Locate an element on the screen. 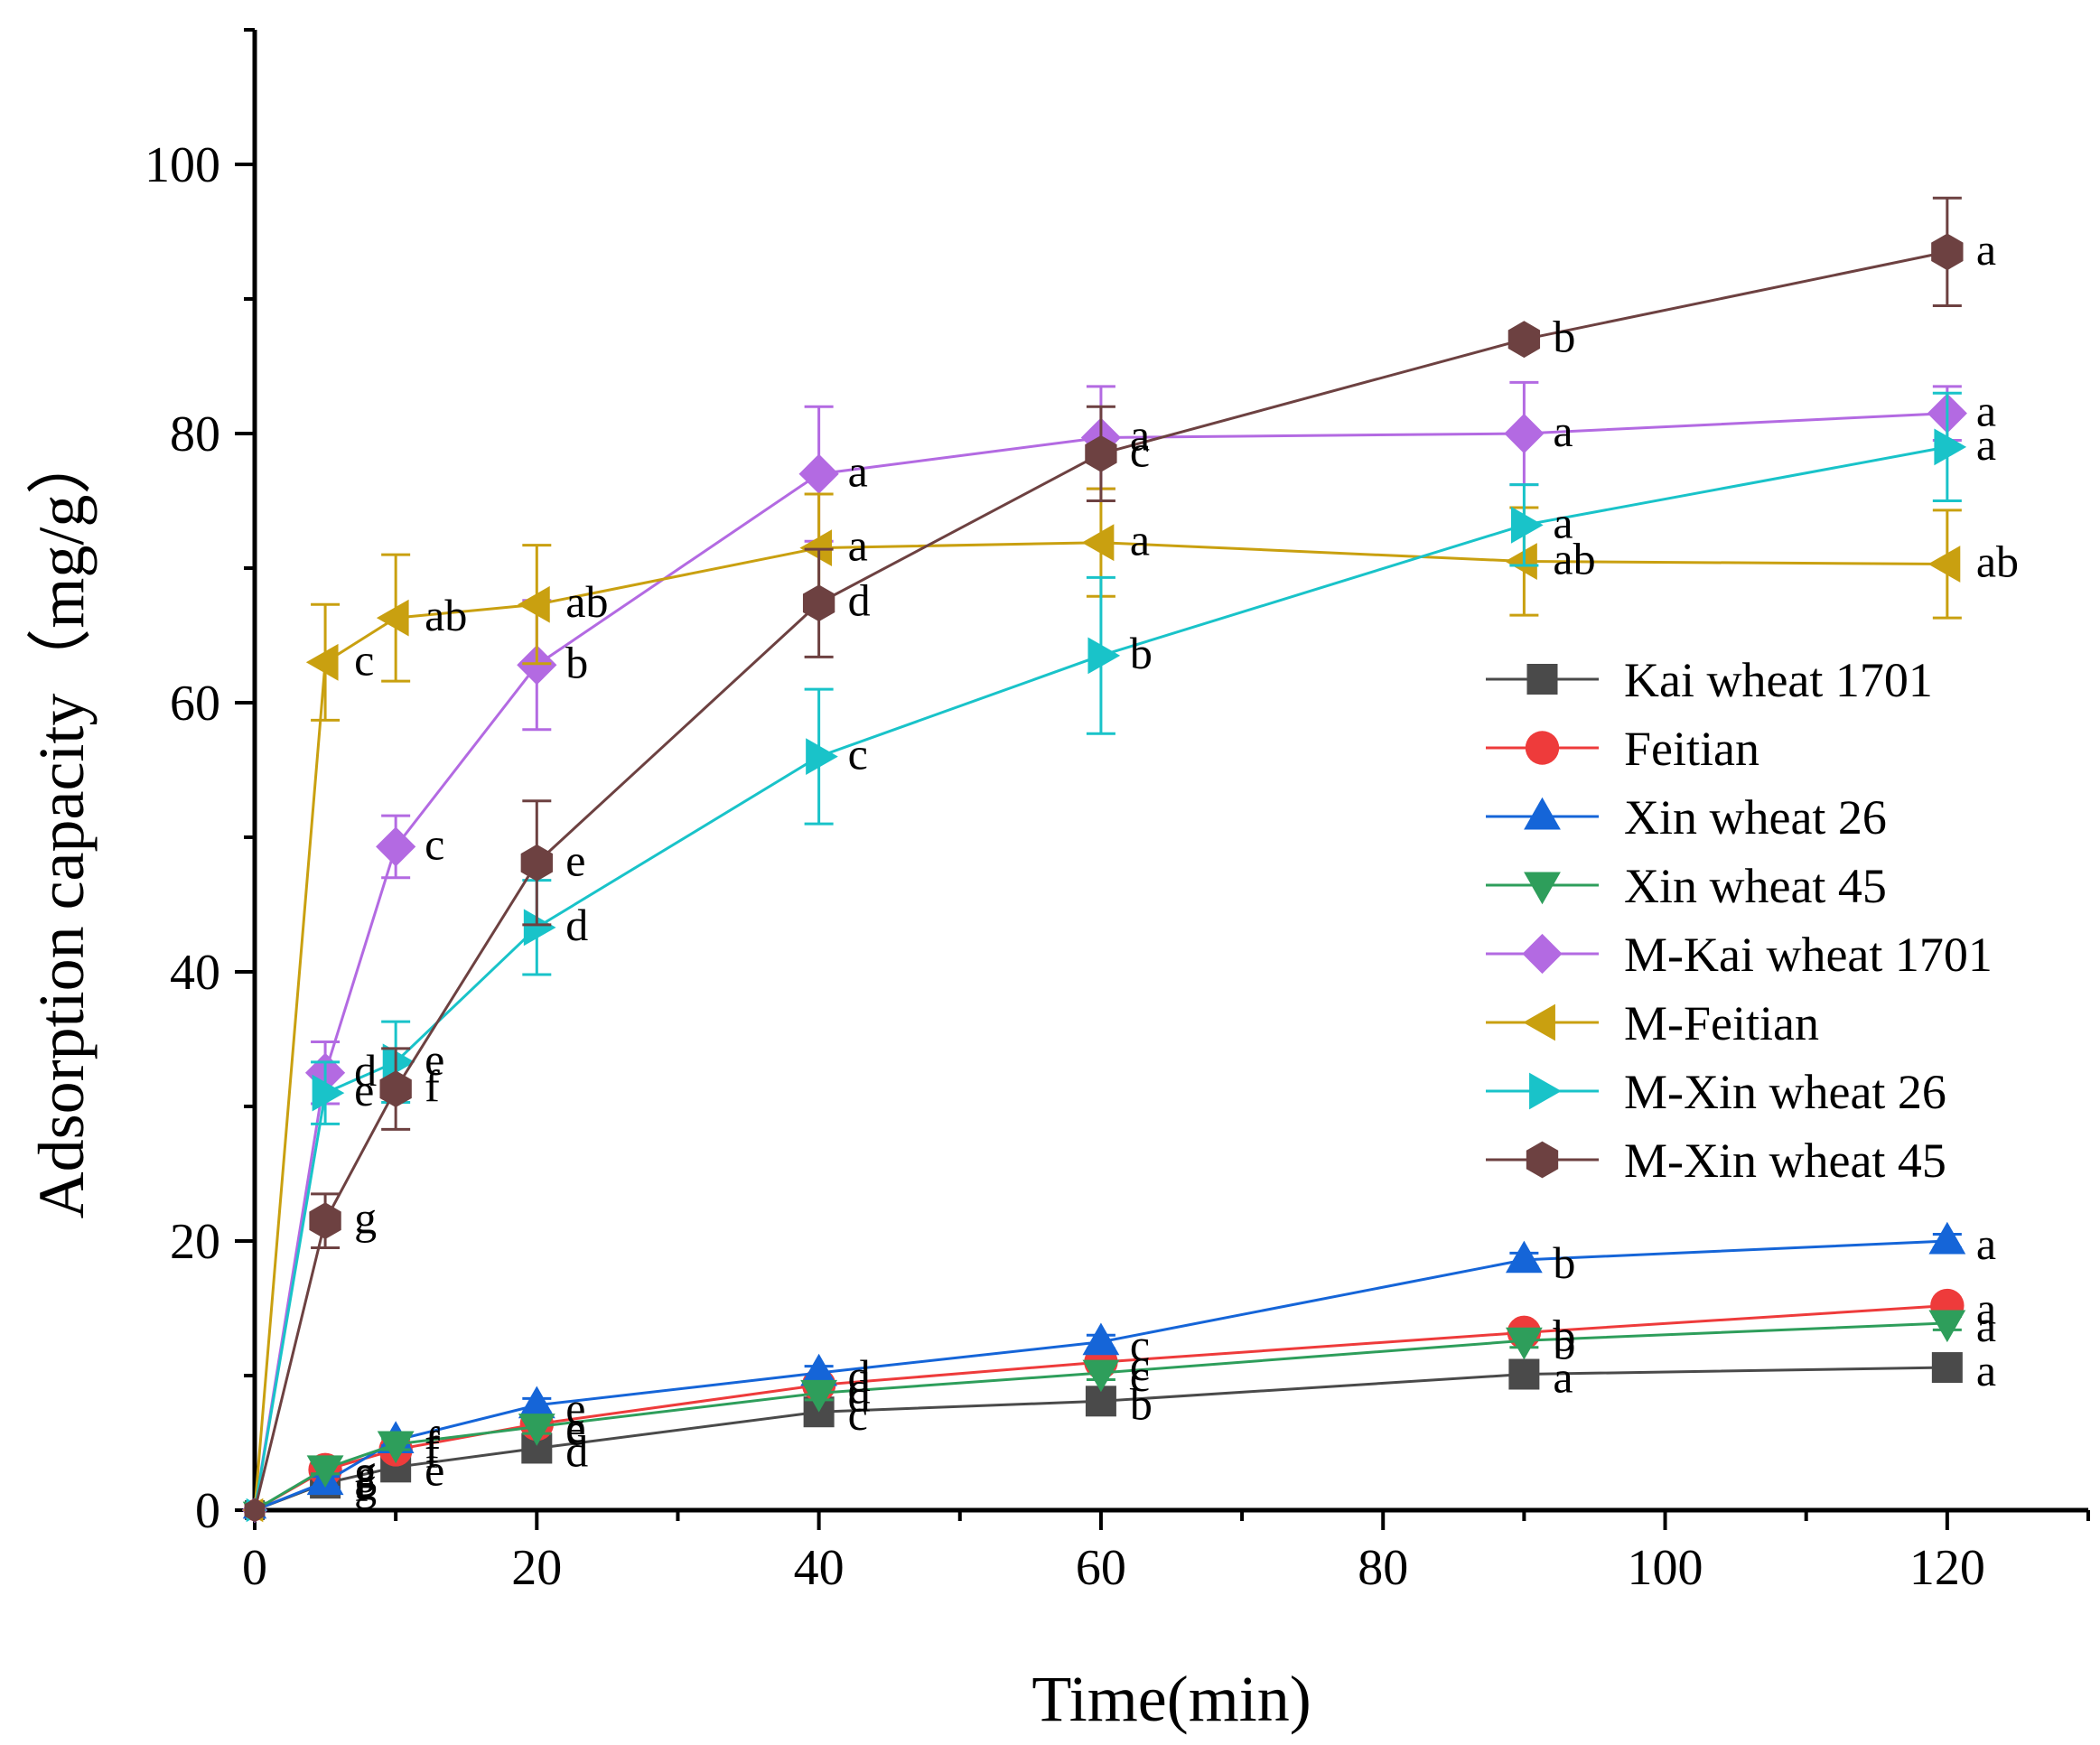 Image resolution: width=2100 pixels, height=1745 pixels. y-tick-label: 60 is located at coordinates (195, 704).